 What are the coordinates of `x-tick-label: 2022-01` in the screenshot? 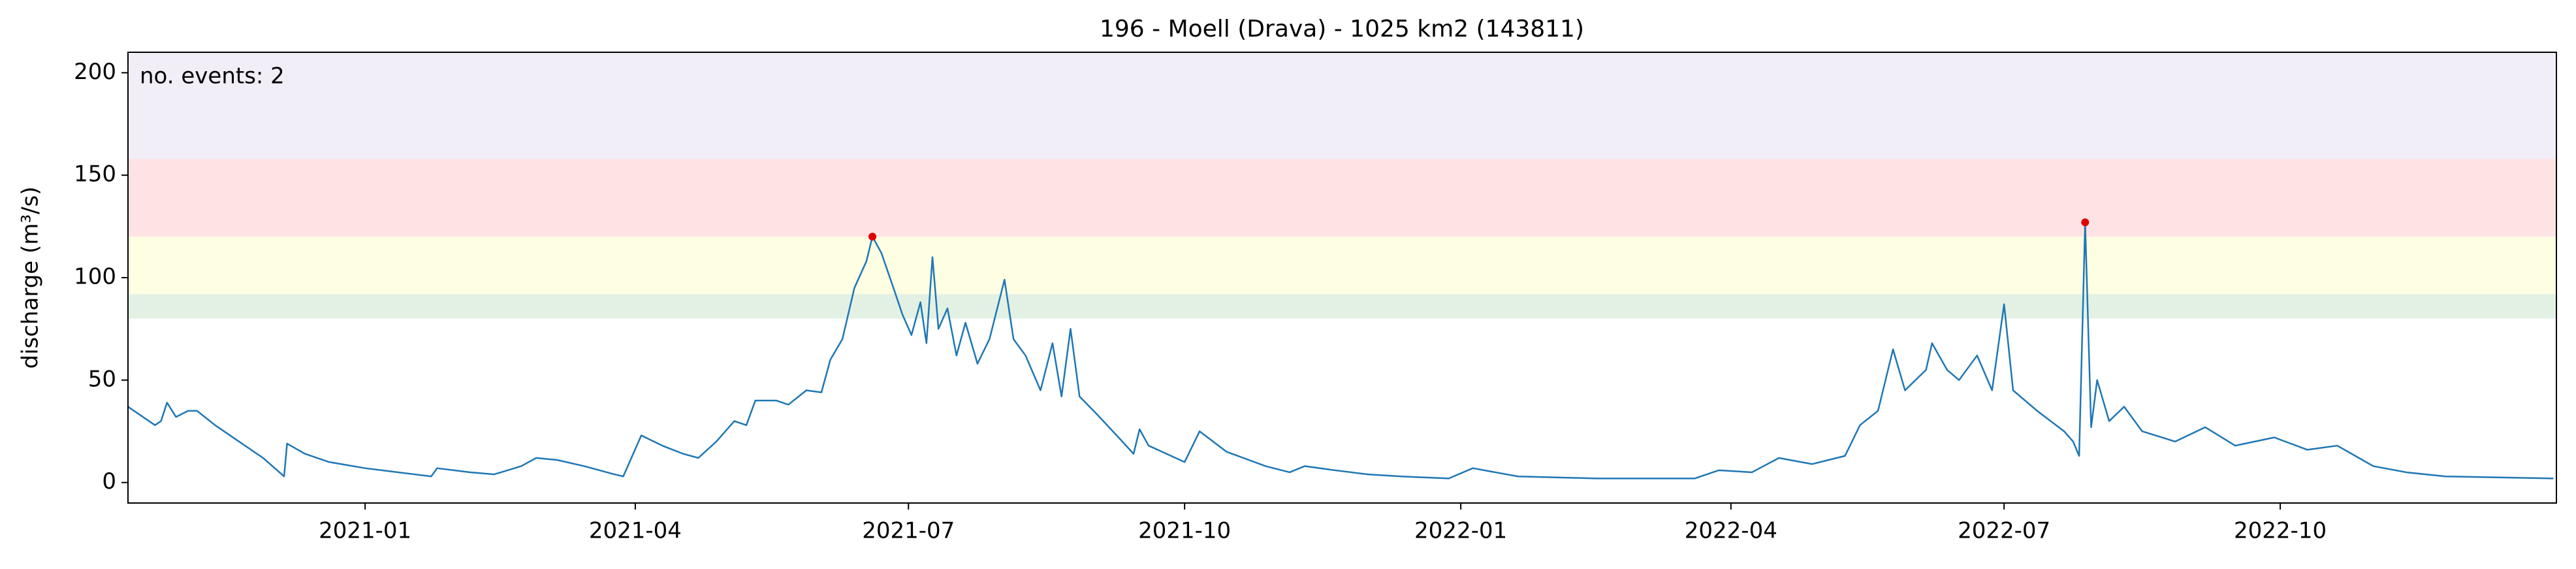 It's located at (1461, 531).